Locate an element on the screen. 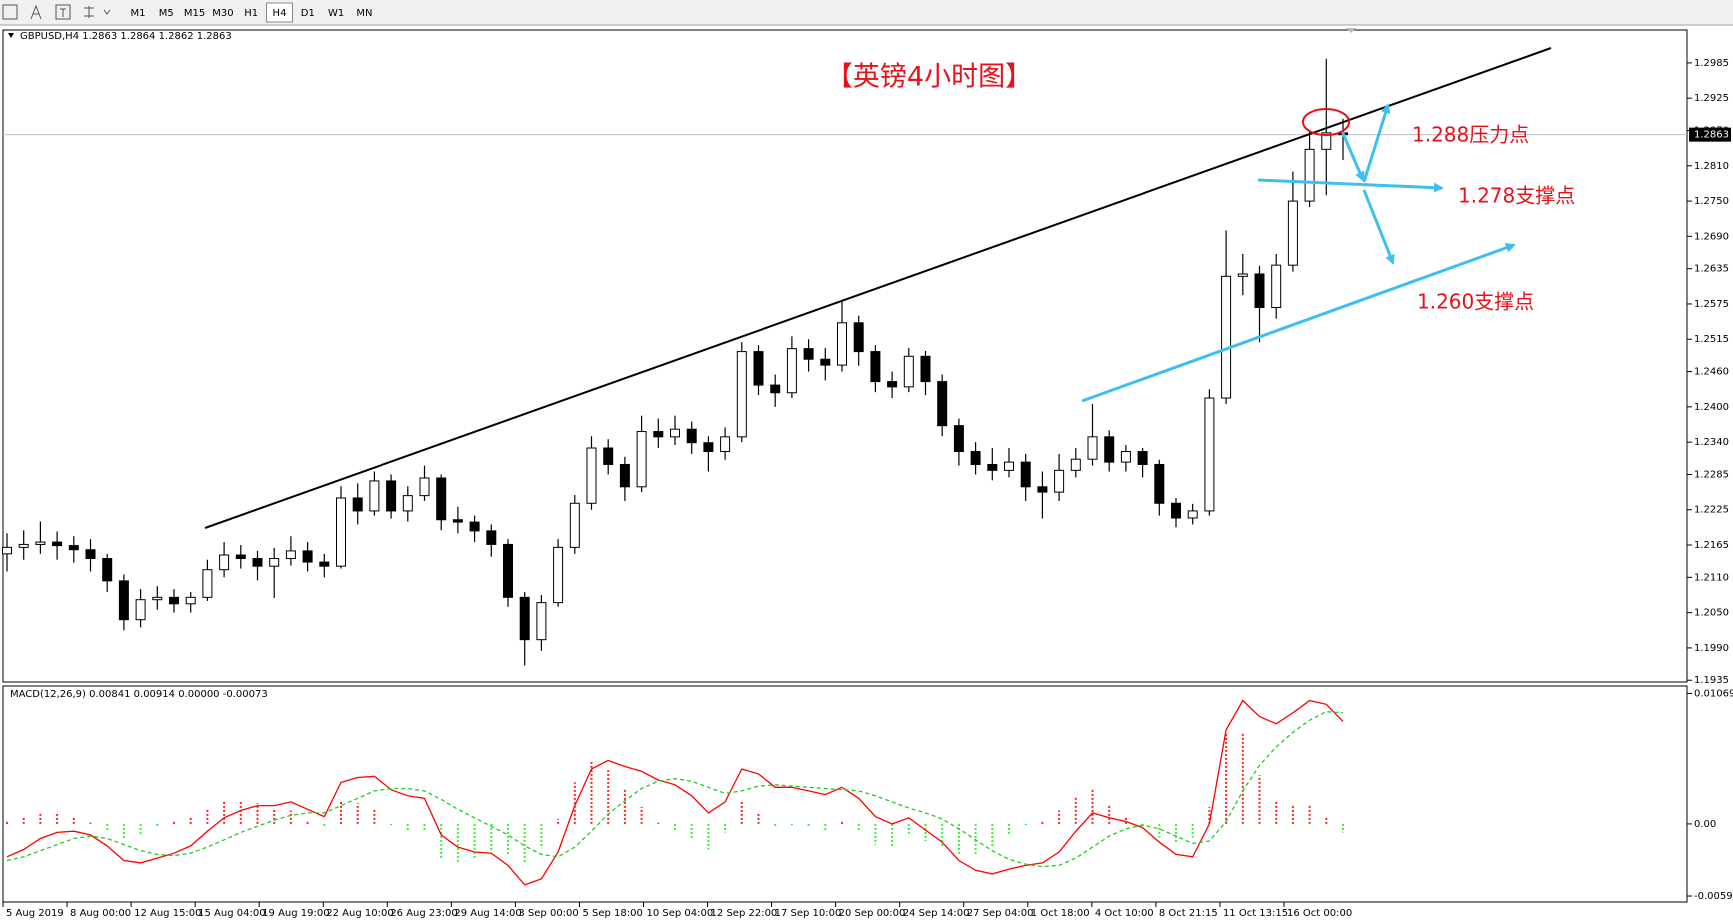  y-tick-label: 1.2575 is located at coordinates (1711, 304).